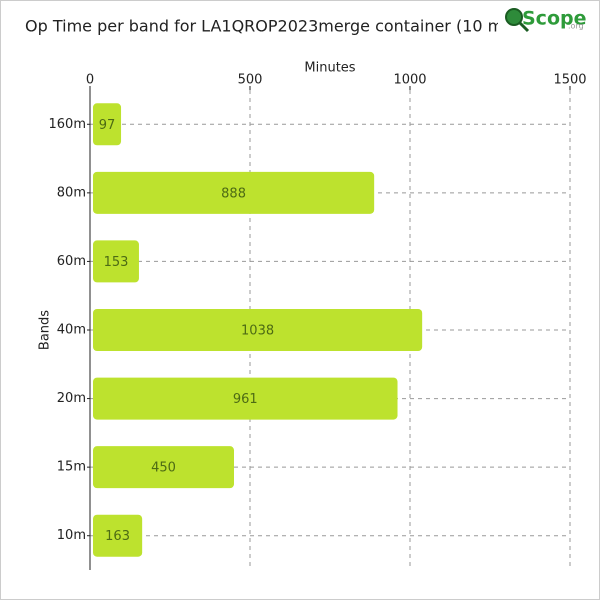  What do you see at coordinates (71, 398) in the screenshot?
I see `y-tick-label: 20m` at bounding box center [71, 398].